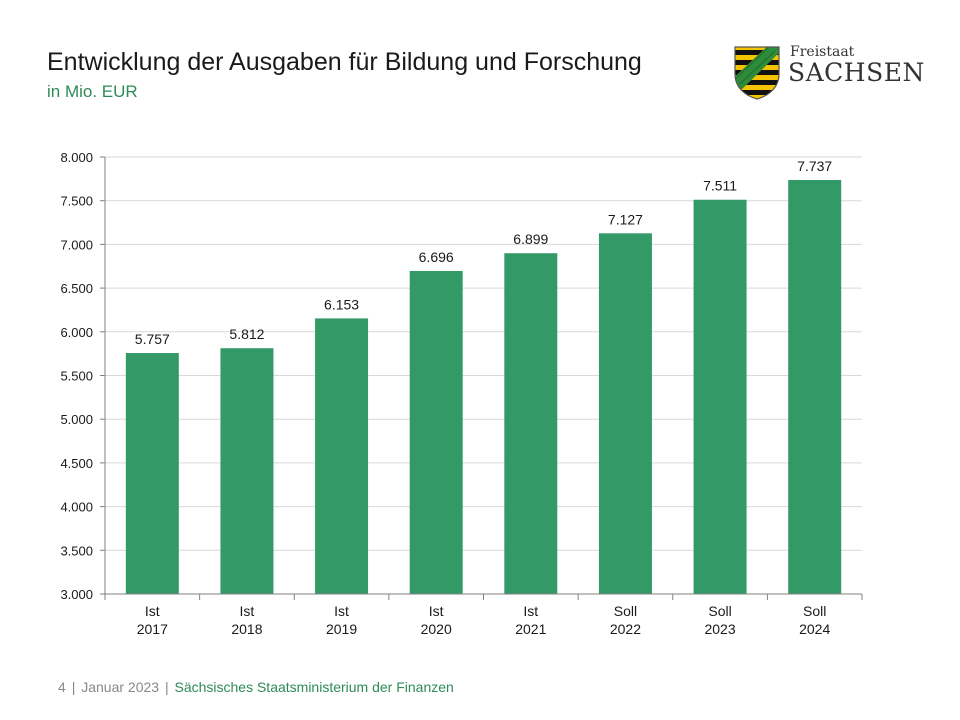 Image resolution: width=960 pixels, height=720 pixels. What do you see at coordinates (152, 629) in the screenshot?
I see `x-tick-label: 2017` at bounding box center [152, 629].